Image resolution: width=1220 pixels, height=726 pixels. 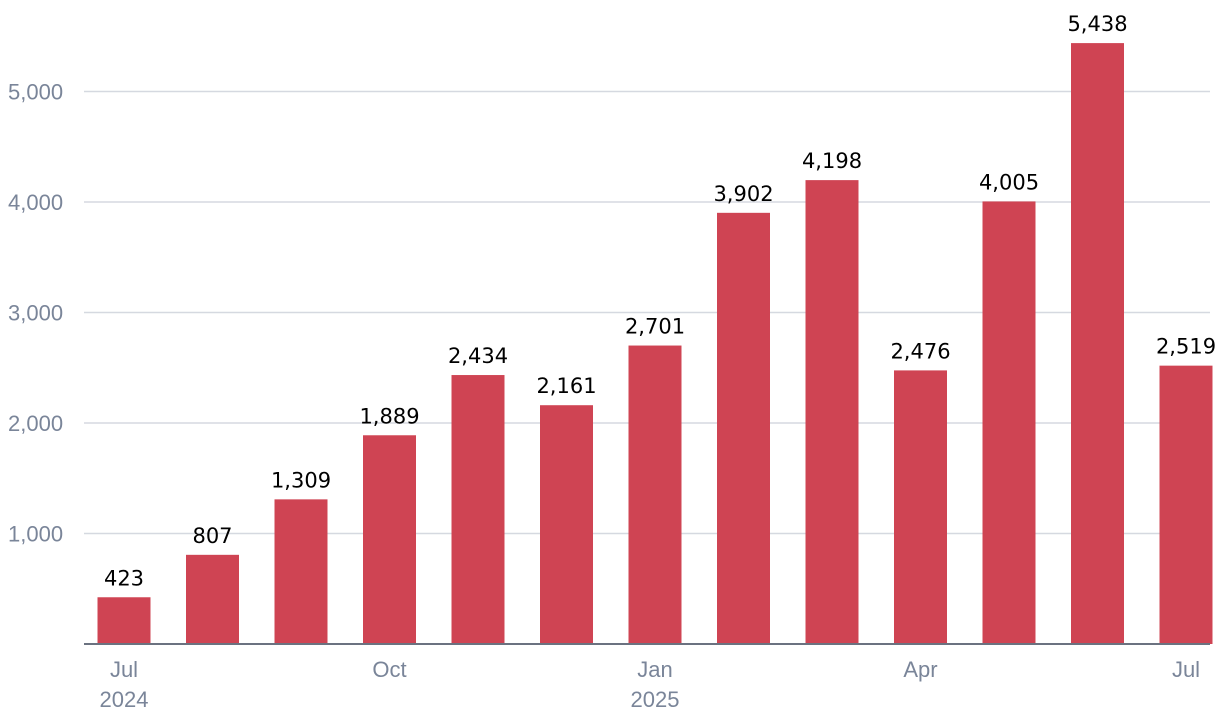 I want to click on data-label: 423, so click(x=124, y=578).